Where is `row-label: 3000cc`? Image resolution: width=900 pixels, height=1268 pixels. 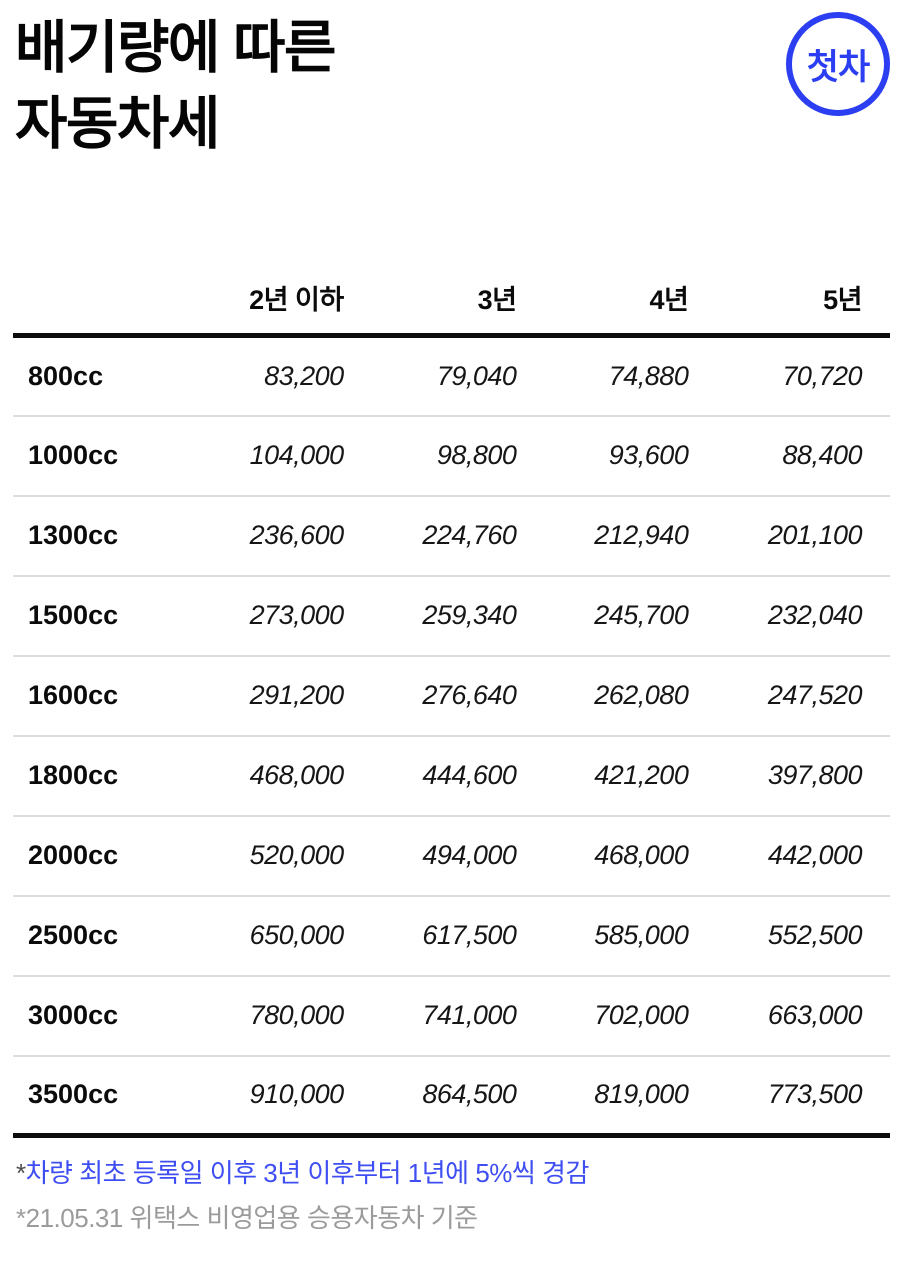
row-label: 3000cc is located at coordinates (106, 1015).